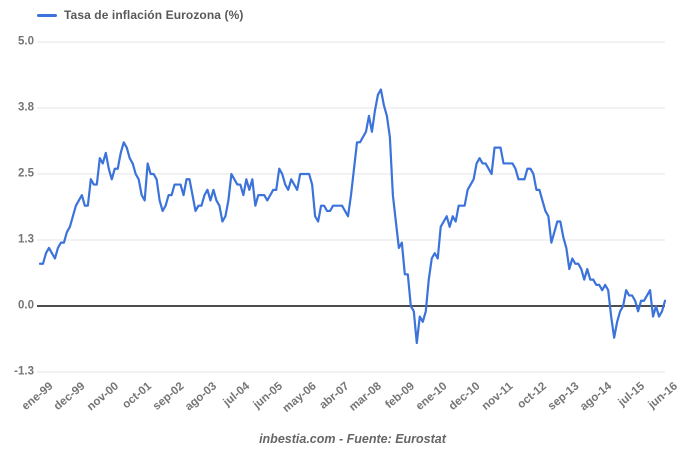 The width and height of the screenshot is (680, 460). I want to click on y-axis-tick-label: -1.3, so click(24, 371).